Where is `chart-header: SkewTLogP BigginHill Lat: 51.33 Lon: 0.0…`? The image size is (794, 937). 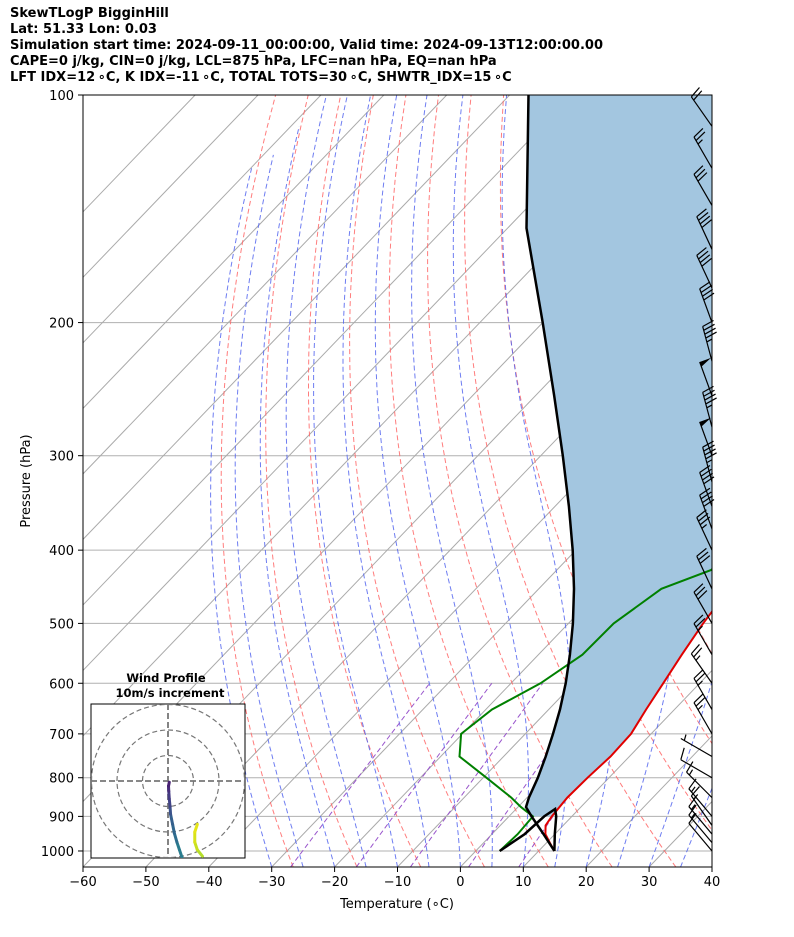
chart-header: SkewTLogP BigginHill Lat: 51.33 Lon: 0.0… is located at coordinates (306, 46).